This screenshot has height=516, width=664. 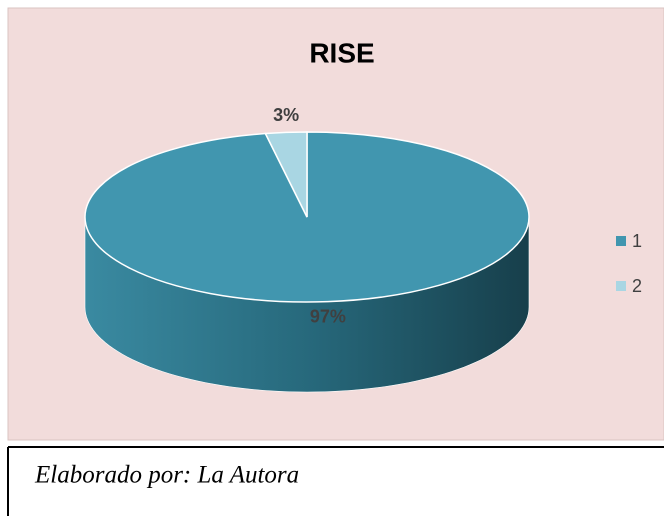 I want to click on value-label: 97%, so click(x=328, y=316).